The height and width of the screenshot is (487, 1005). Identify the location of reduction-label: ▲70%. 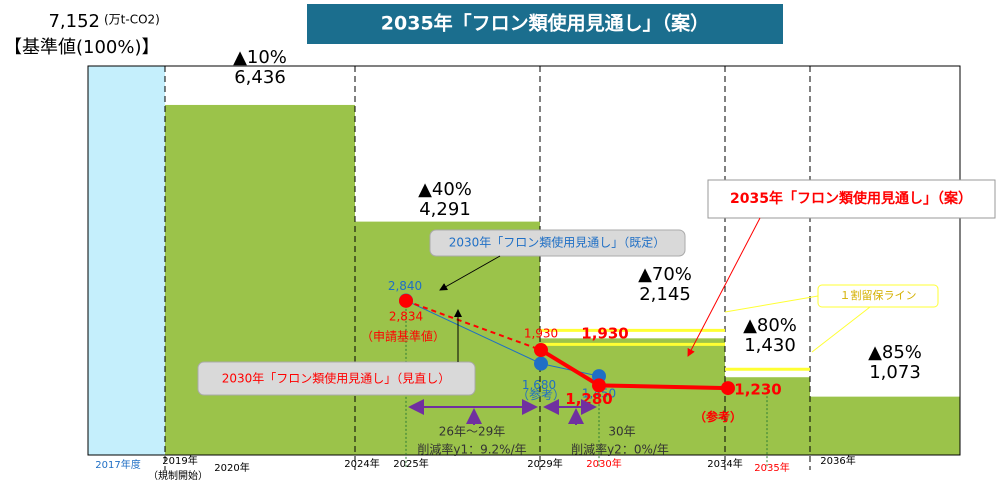
(665, 274).